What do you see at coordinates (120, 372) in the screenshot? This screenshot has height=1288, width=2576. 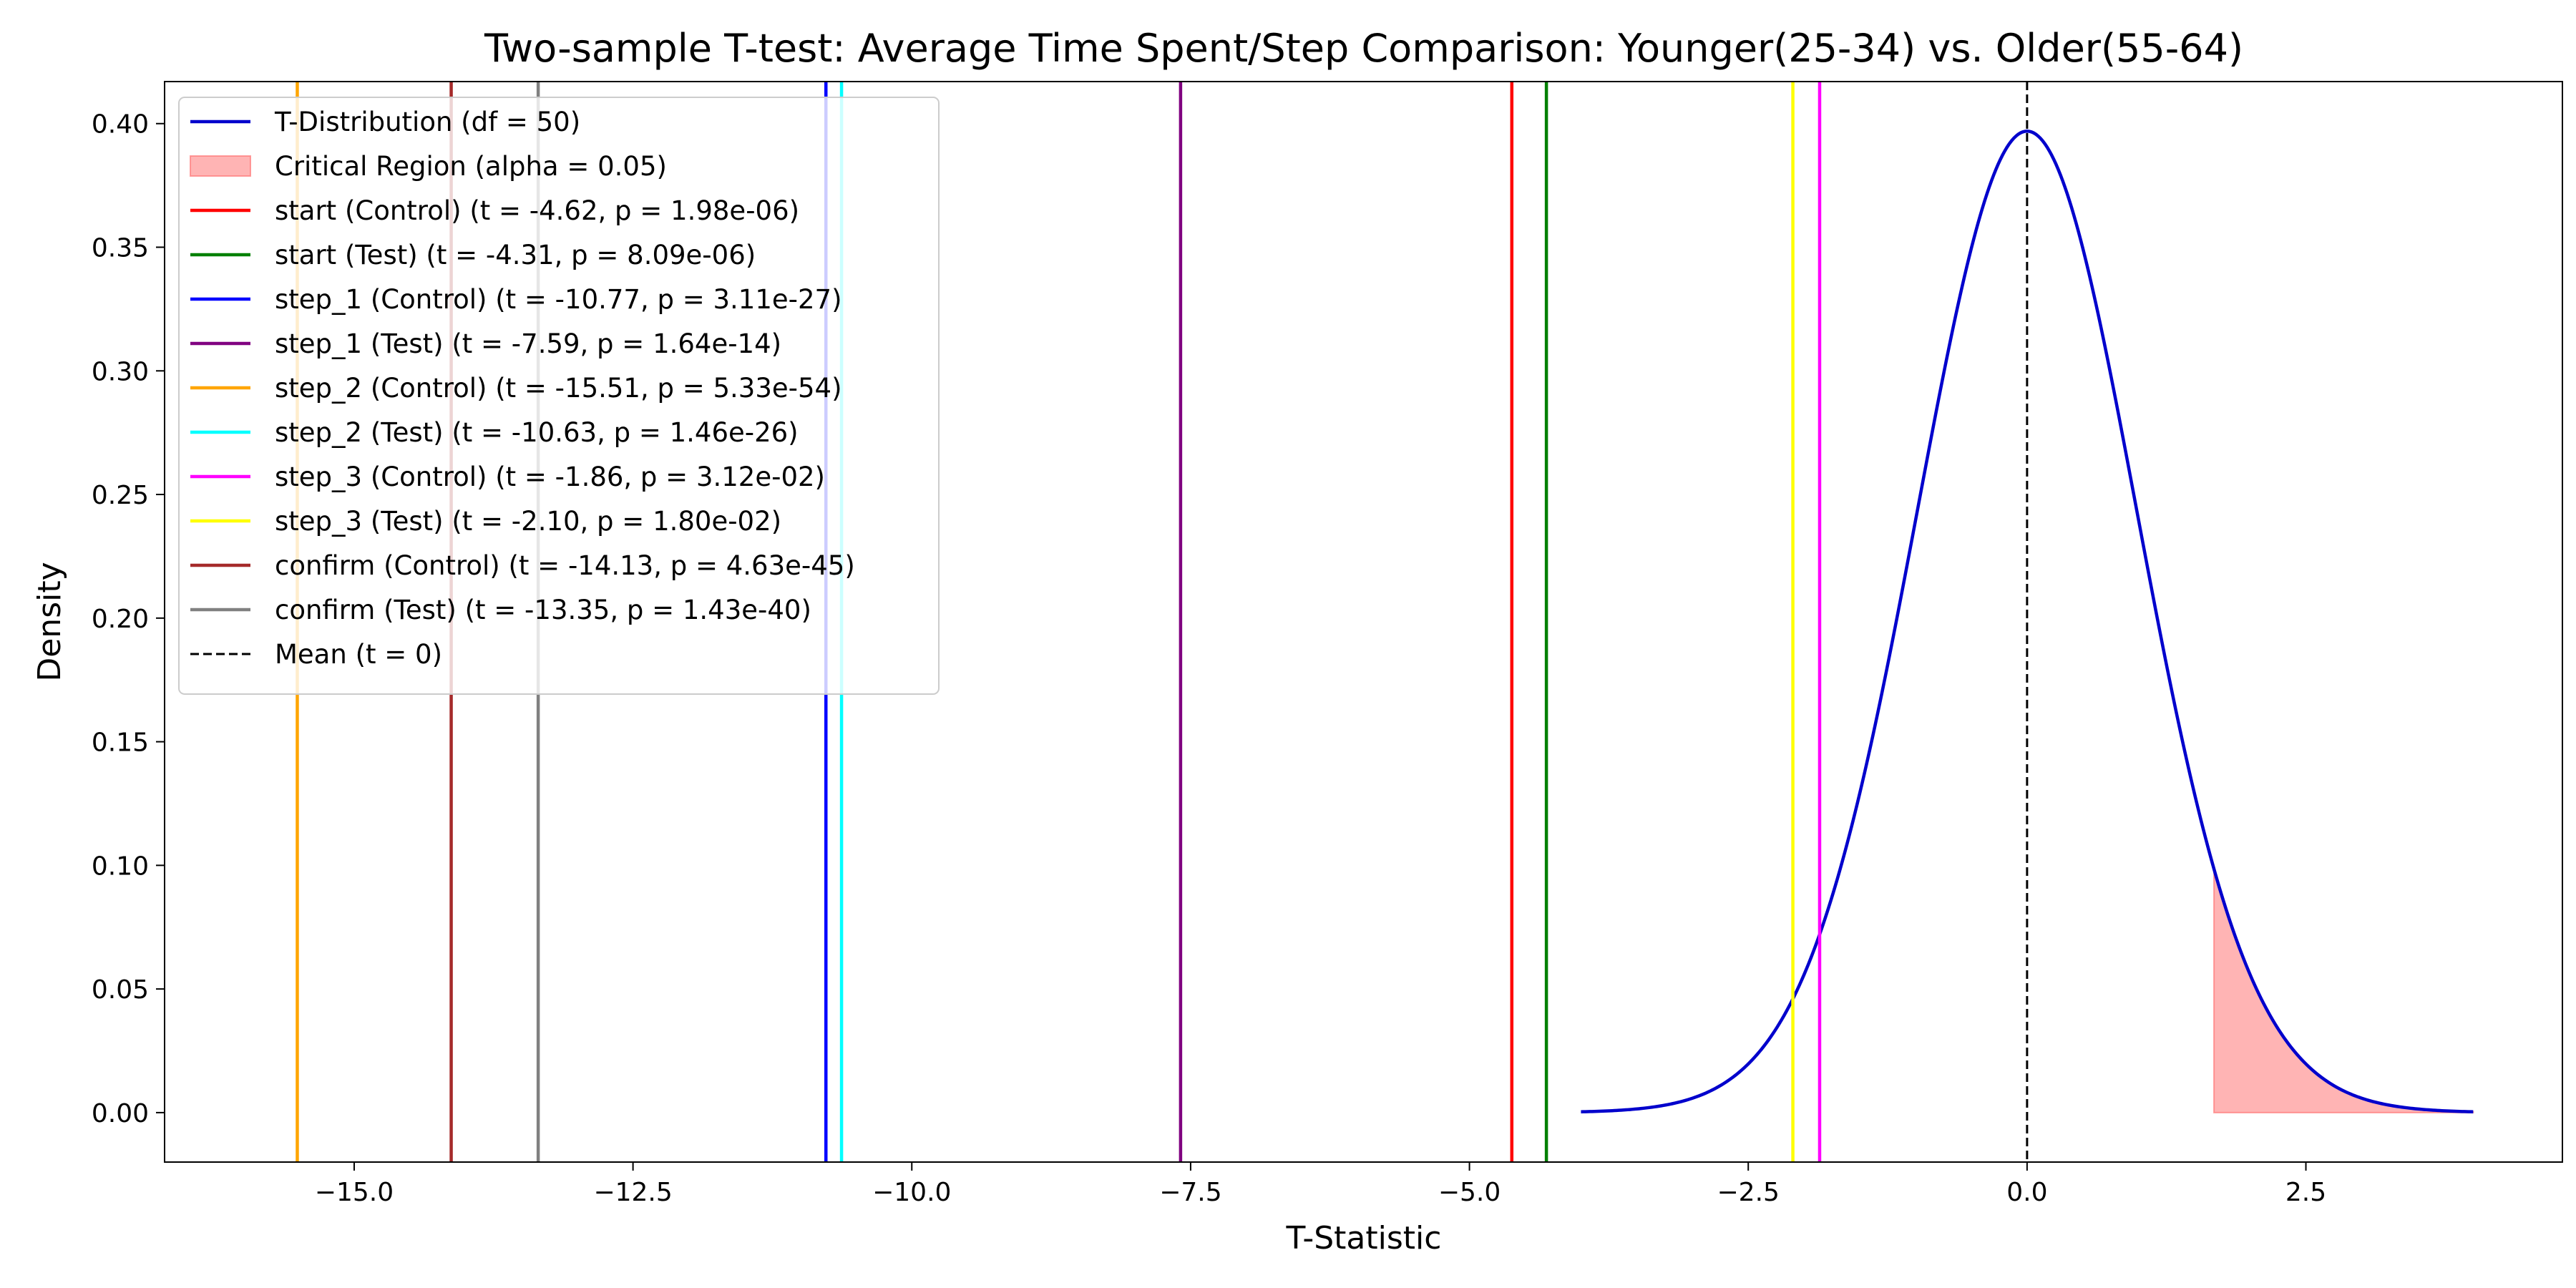 I see `y-tick-label-6: 0.30` at bounding box center [120, 372].